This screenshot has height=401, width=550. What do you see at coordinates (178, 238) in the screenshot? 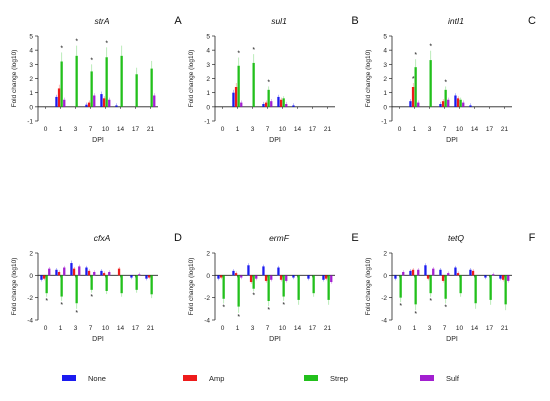
I see `panel-letter: D` at bounding box center [178, 238].